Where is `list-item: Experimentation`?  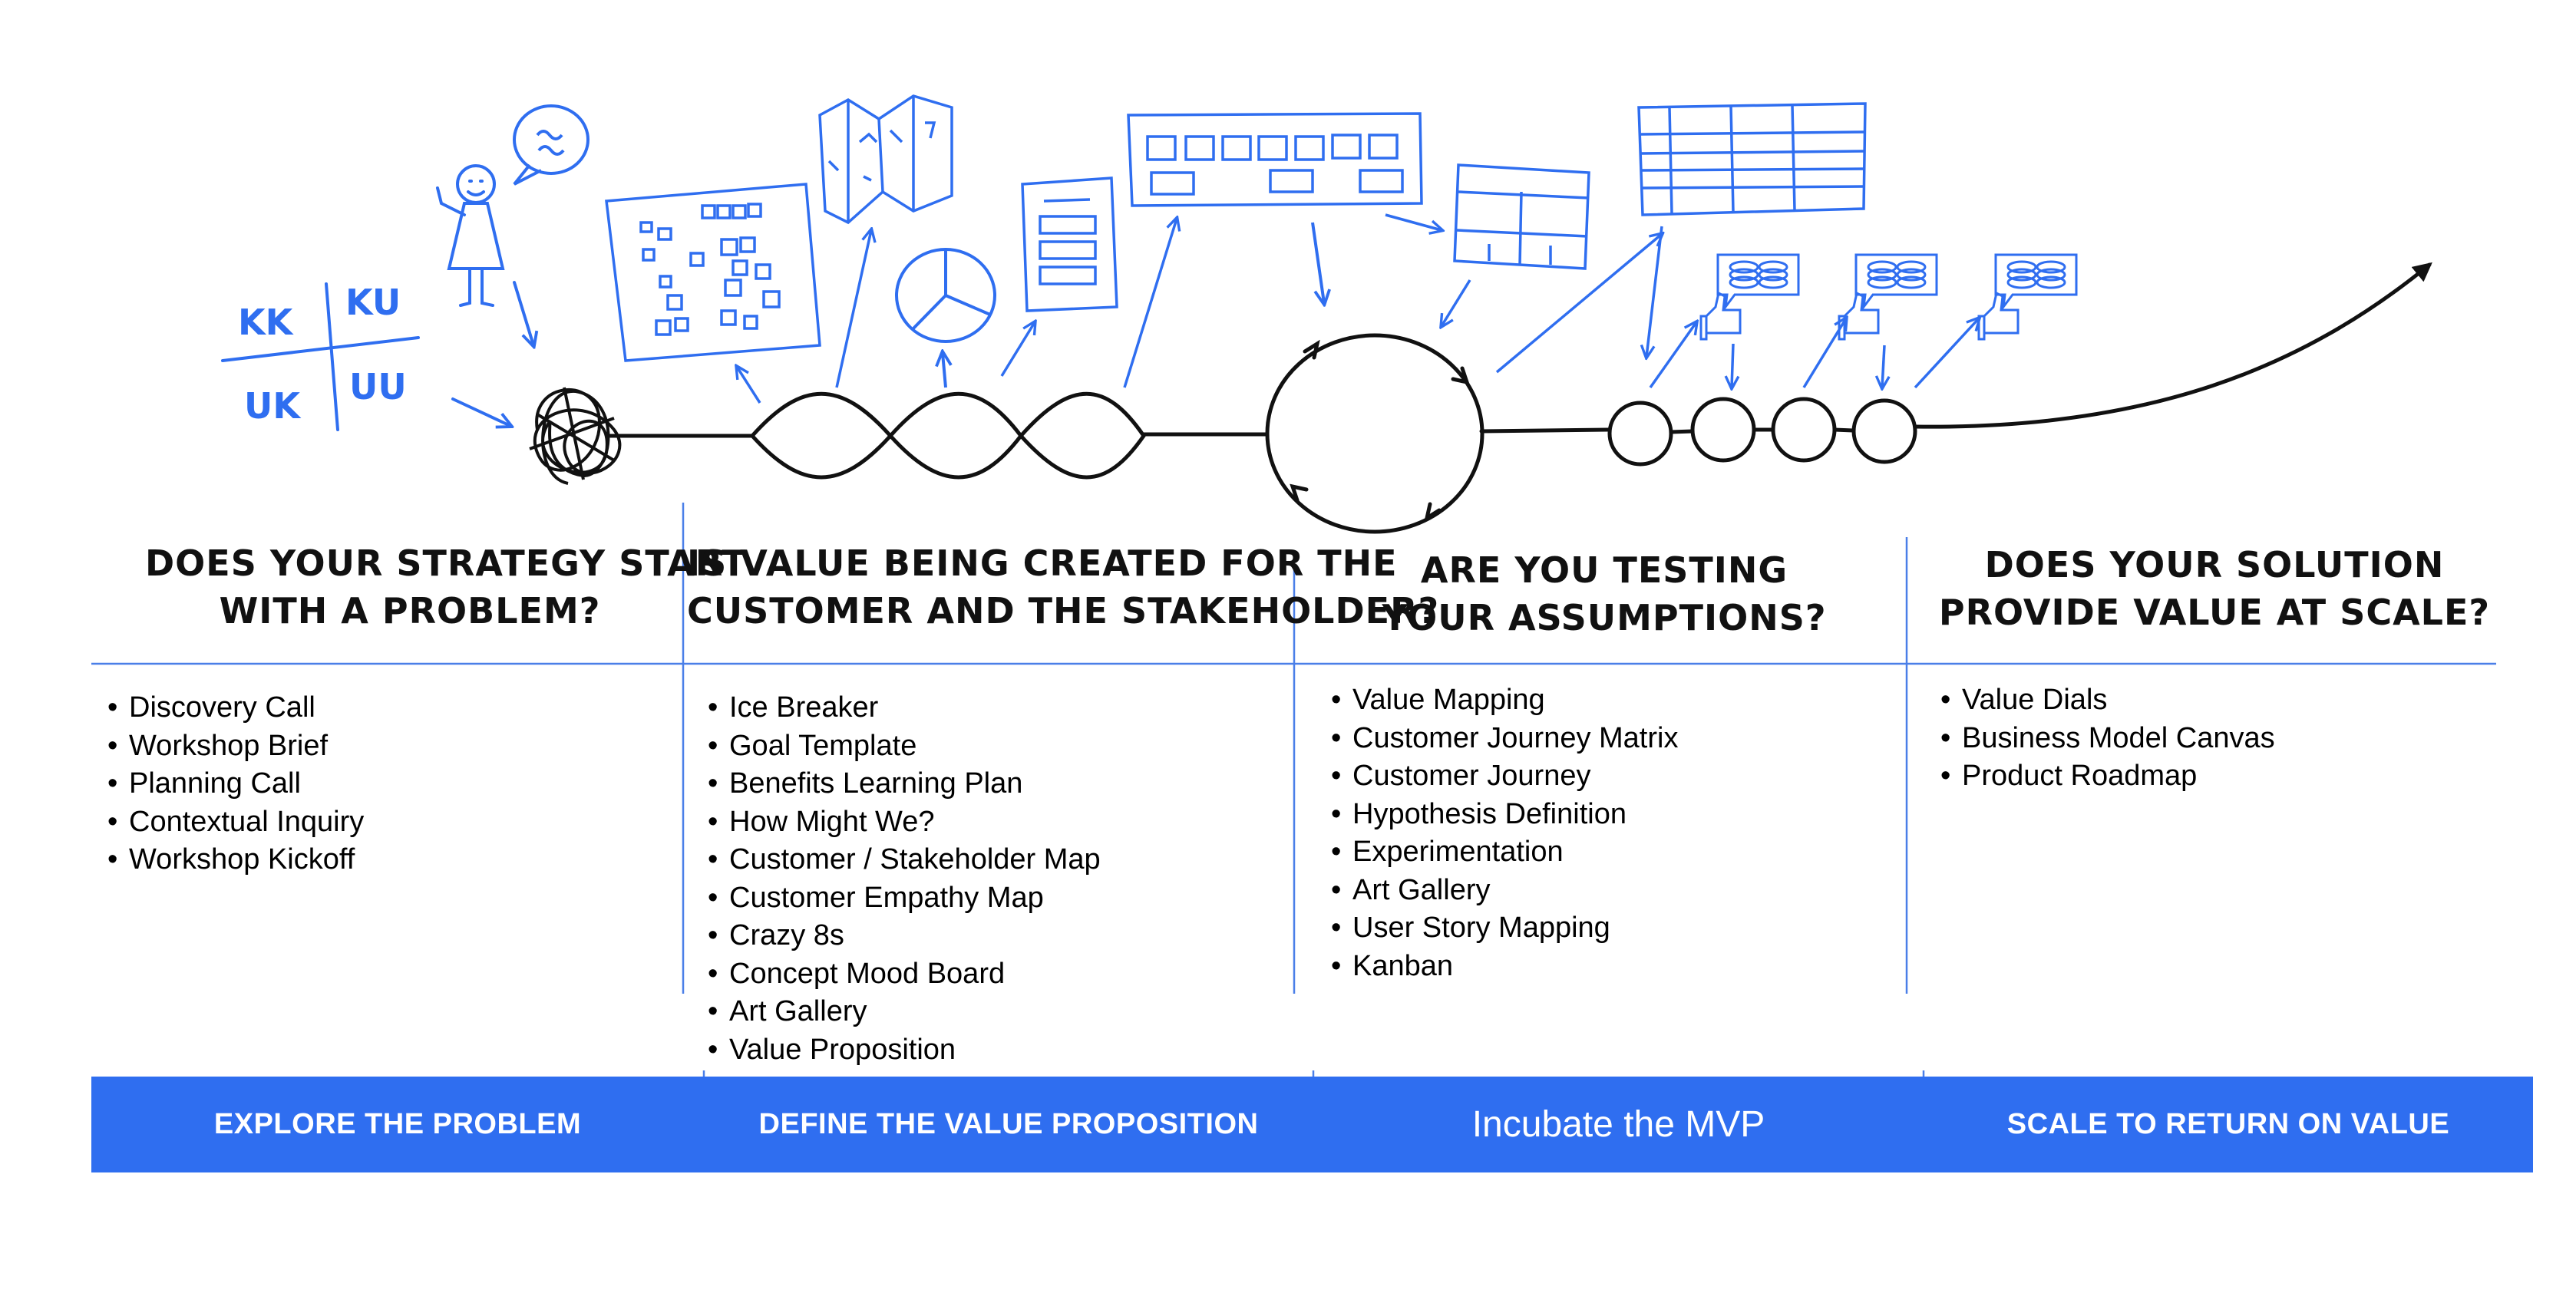 list-item: Experimentation is located at coordinates (1504, 852).